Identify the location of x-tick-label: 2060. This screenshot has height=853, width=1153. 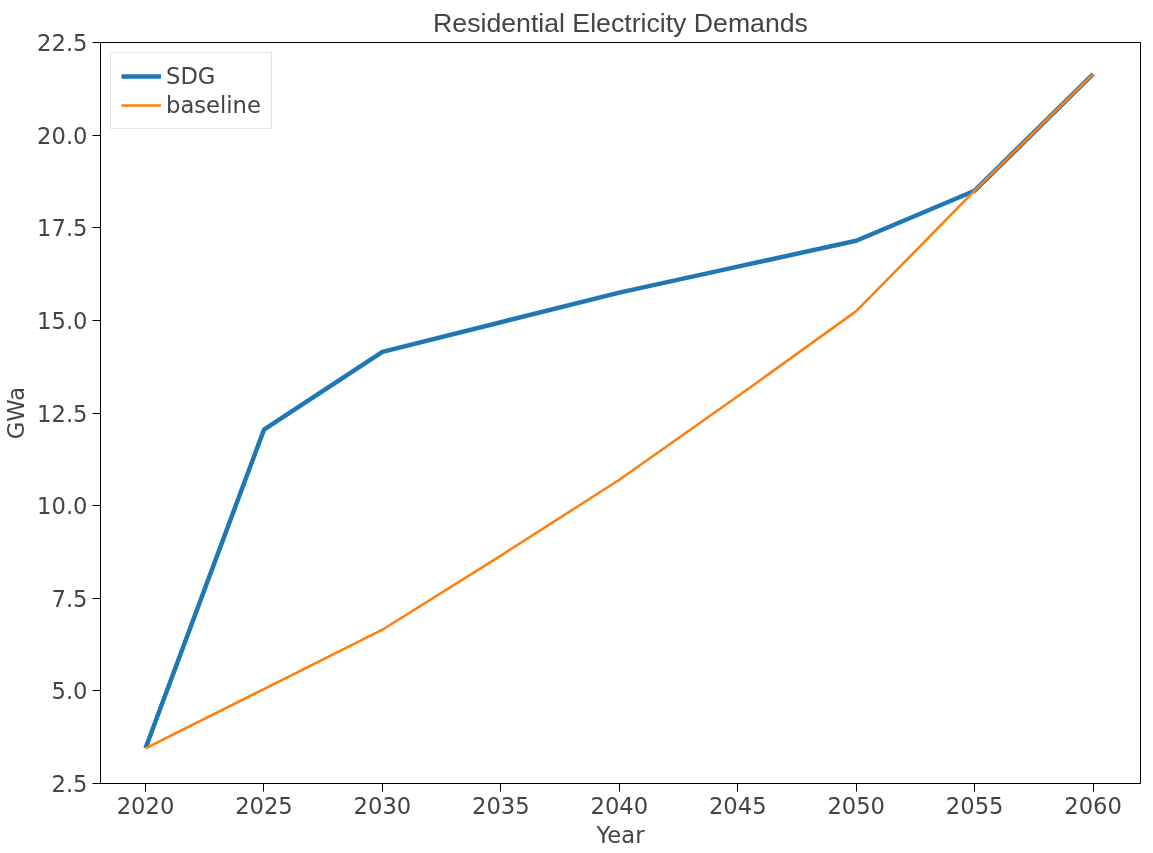
(1093, 805).